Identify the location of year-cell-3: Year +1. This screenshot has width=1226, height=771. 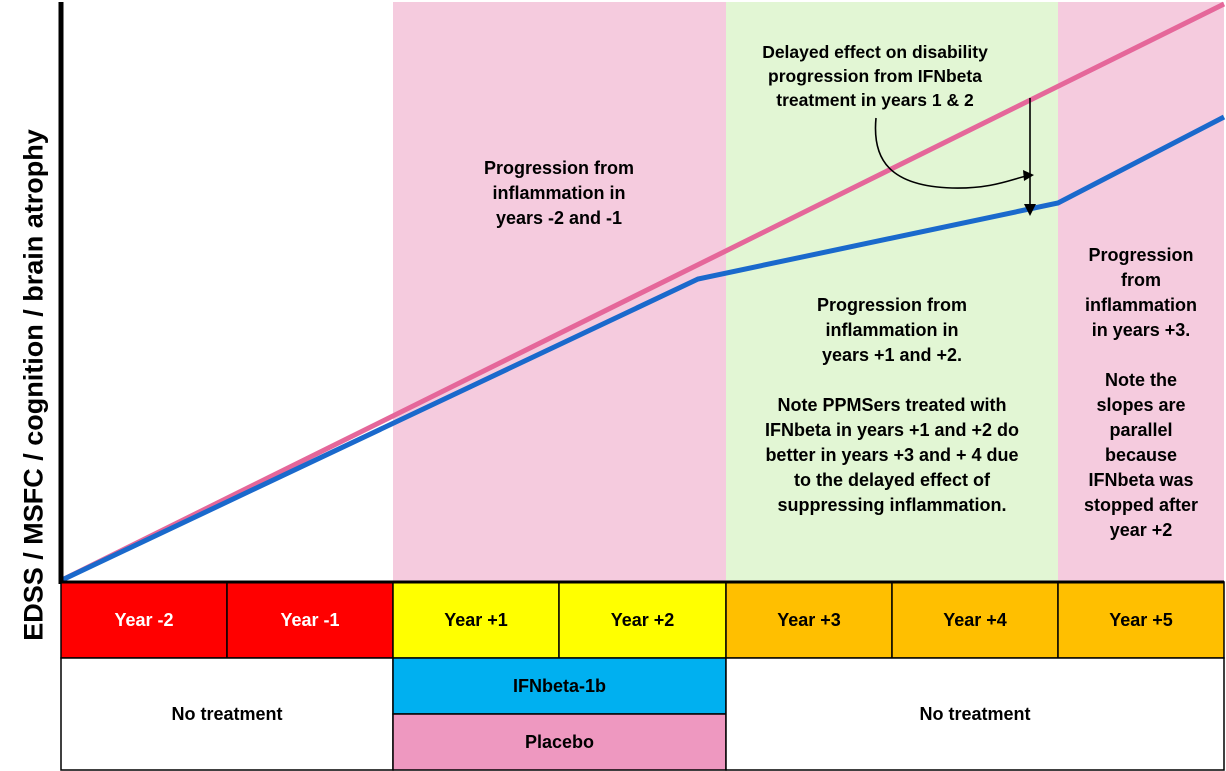
(476, 620).